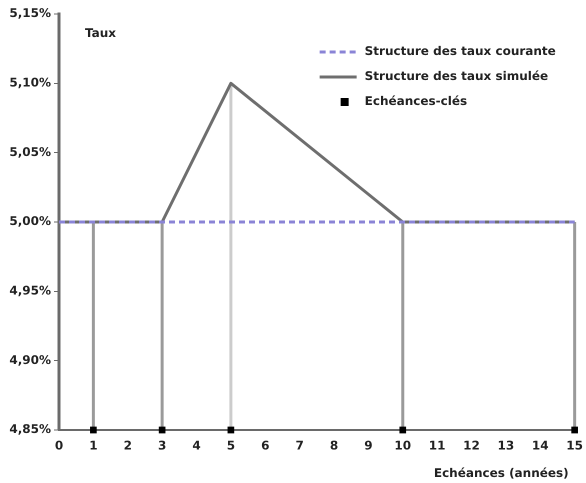 This screenshot has width=586, height=483. I want to click on y-tick-label: 5,05%, so click(30, 151).